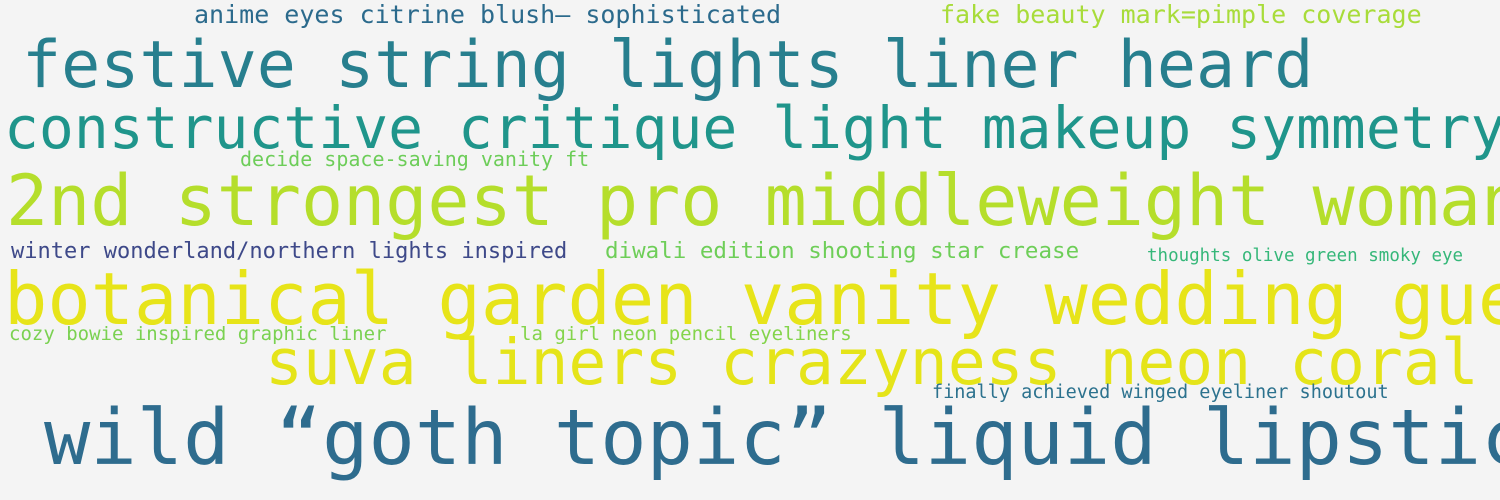 The height and width of the screenshot is (500, 1500). I want to click on word-phrase: decide space-saving vanity ft, so click(415, 159).